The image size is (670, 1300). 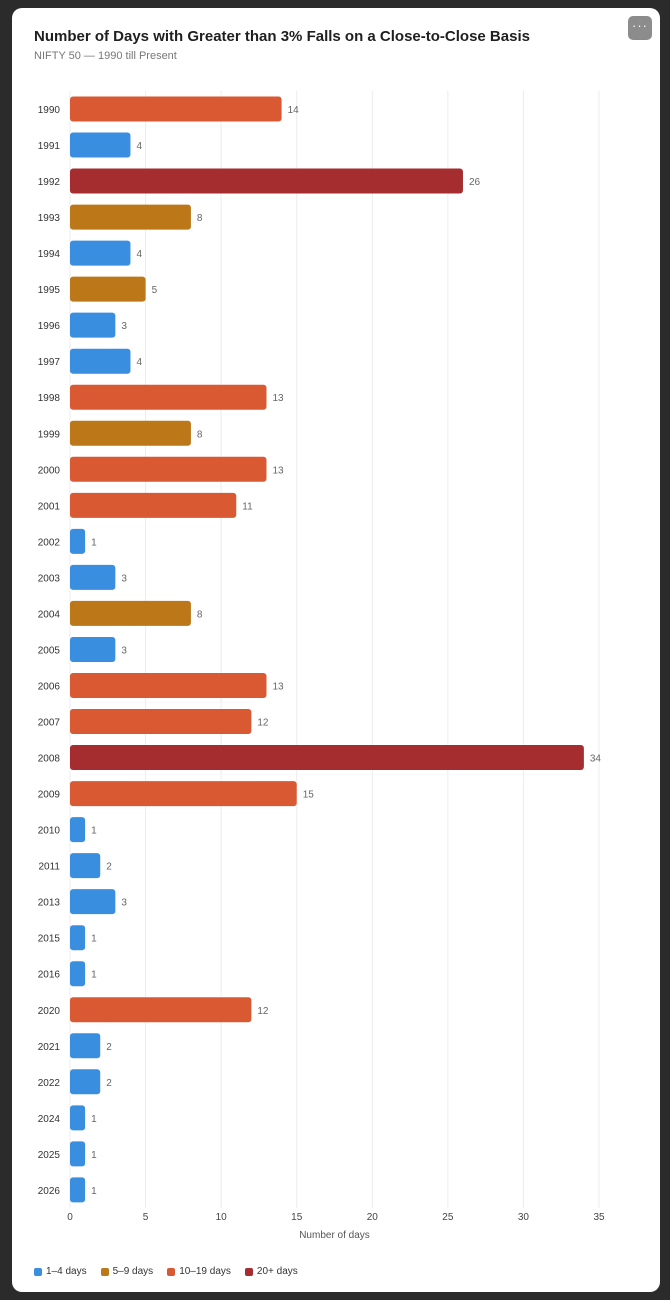 What do you see at coordinates (49, 506) in the screenshot?
I see `y-tick-label: 2001` at bounding box center [49, 506].